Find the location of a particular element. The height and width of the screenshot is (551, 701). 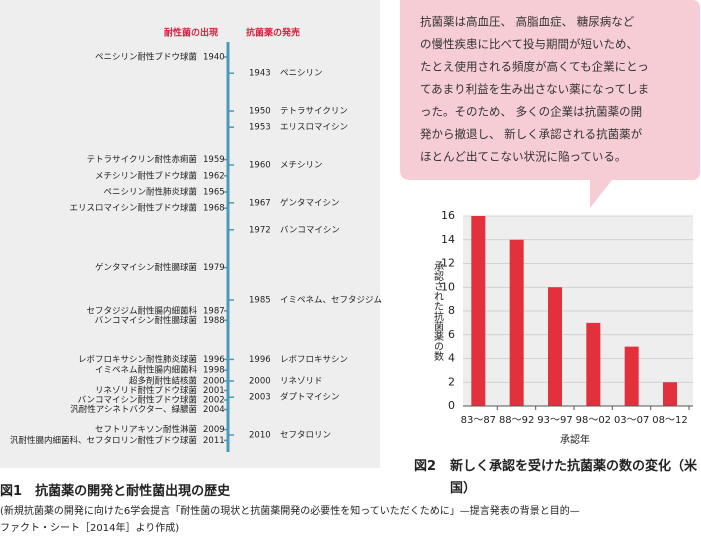

resistance-name: リネゾリド耐性ブドウ球菌 is located at coordinates (146, 390).